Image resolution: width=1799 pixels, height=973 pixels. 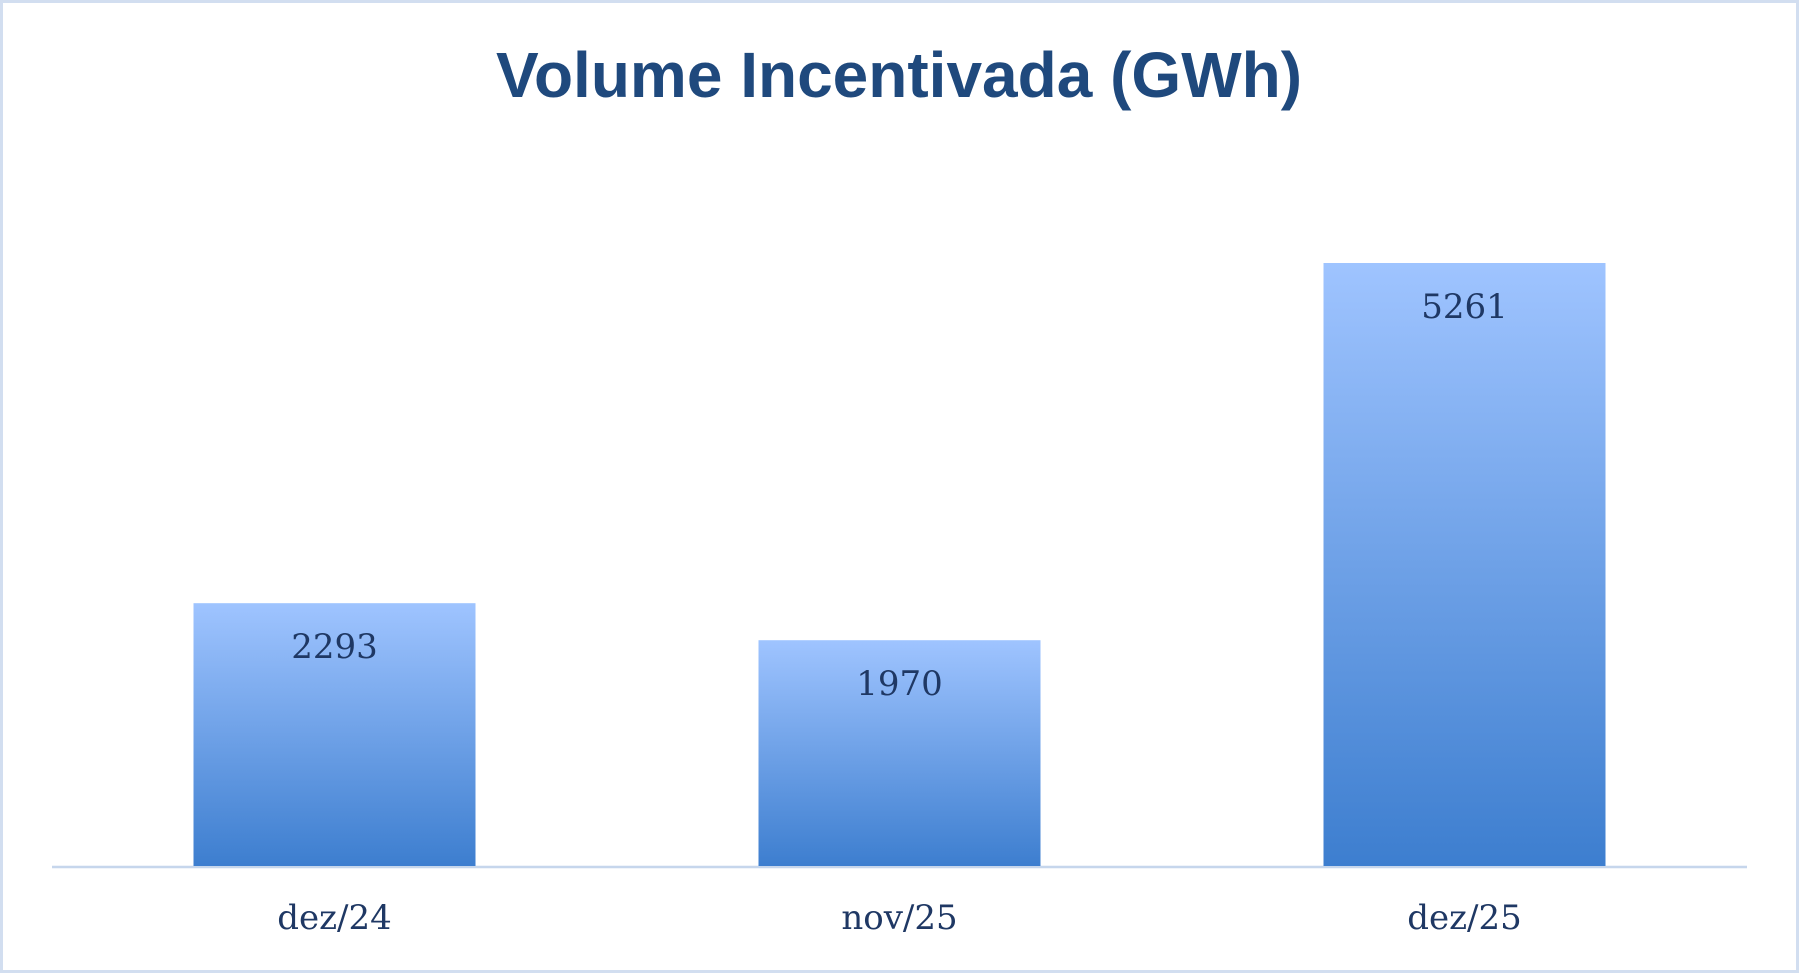 What do you see at coordinates (899, 918) in the screenshot?
I see `x-tick-label: nov/25` at bounding box center [899, 918].